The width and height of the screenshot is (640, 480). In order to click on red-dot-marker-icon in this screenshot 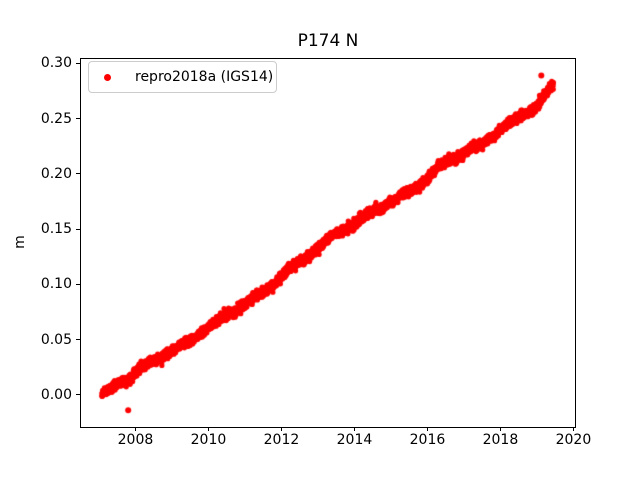, I will do `click(107, 77)`.